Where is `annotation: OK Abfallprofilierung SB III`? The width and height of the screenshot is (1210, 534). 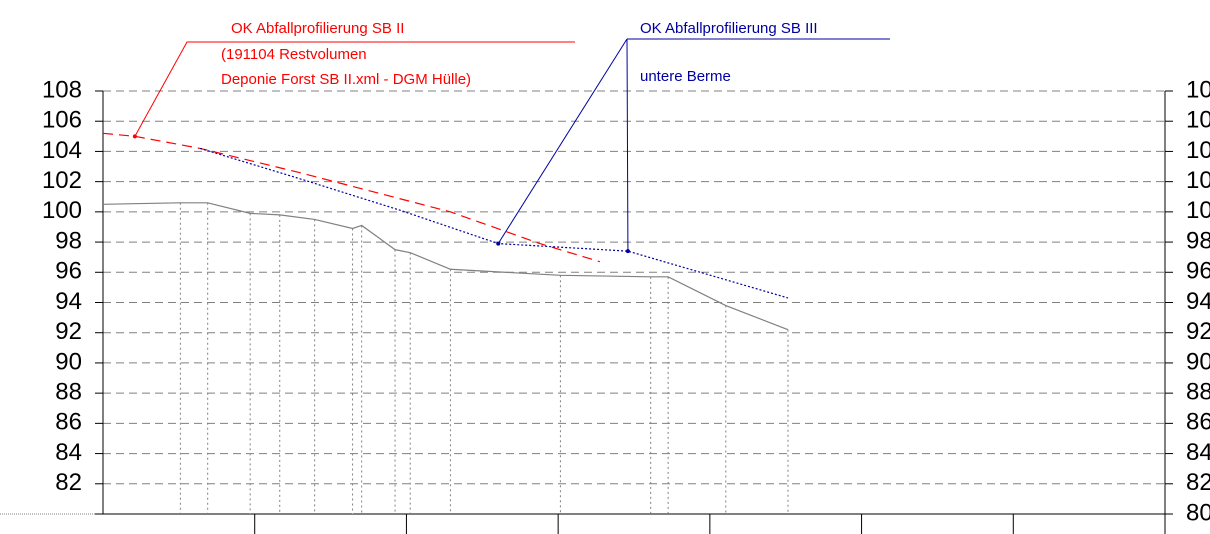
annotation: OK Abfallprofilierung SB III is located at coordinates (729, 28).